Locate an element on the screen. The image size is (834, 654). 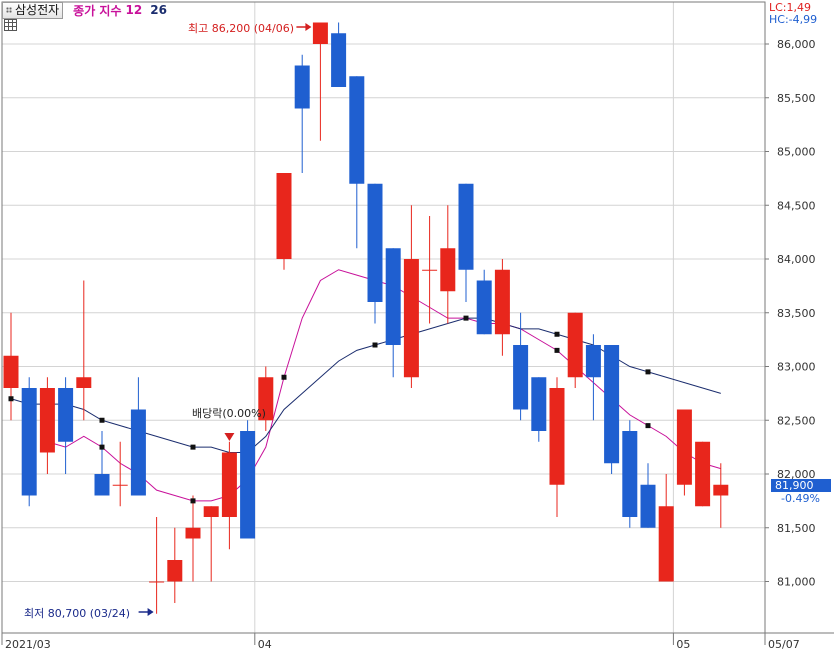
high-annotation: 최고 86,200 (04/06) is located at coordinates (241, 28).